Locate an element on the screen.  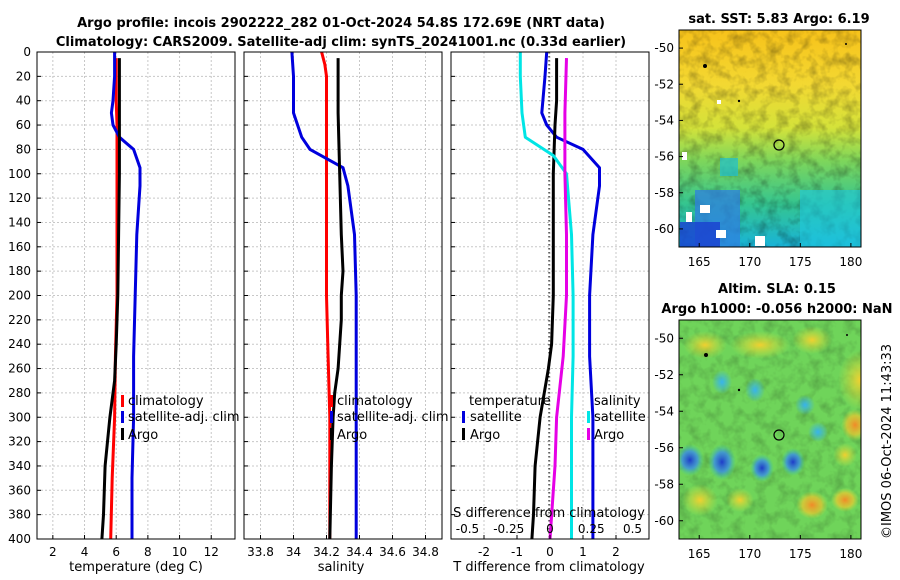
y-tick-label: 220 is located at coordinates (19, 320).